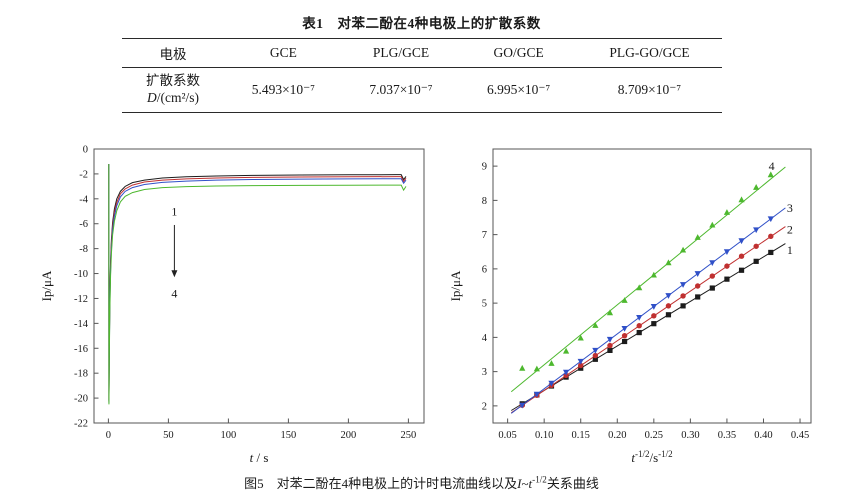 The height and width of the screenshot is (497, 843). What do you see at coordinates (174, 251) in the screenshot?
I see `down-arrow` at bounding box center [174, 251].